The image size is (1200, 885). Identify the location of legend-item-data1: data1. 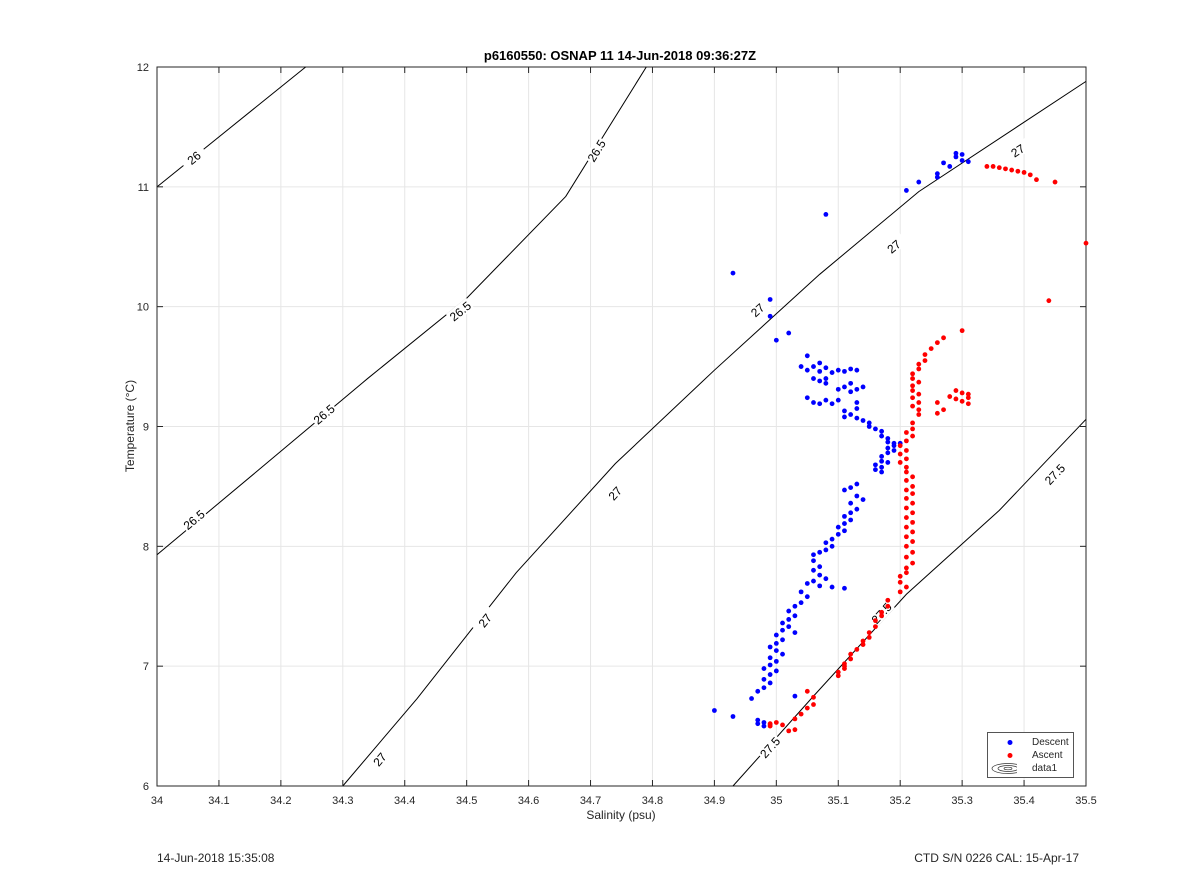
(1030, 768).